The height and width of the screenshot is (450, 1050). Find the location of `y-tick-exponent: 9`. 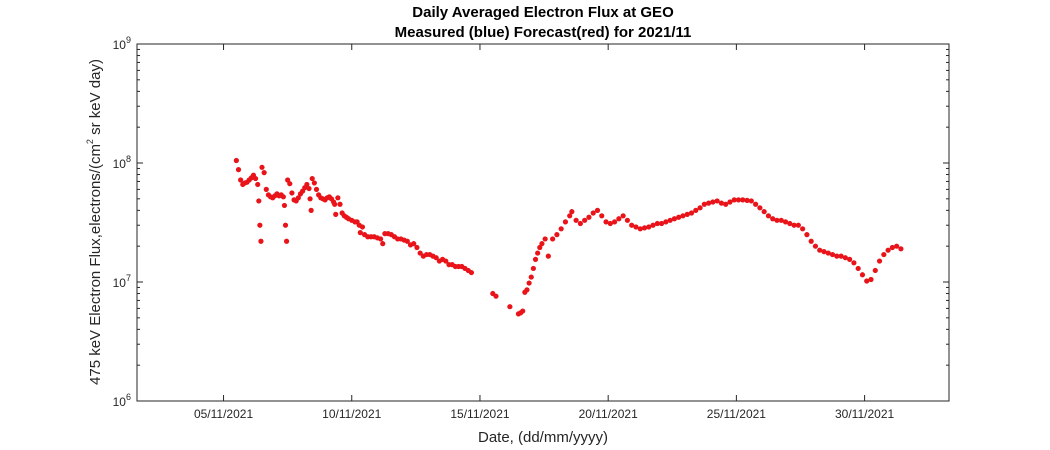

y-tick-exponent: 9 is located at coordinates (128, 40).